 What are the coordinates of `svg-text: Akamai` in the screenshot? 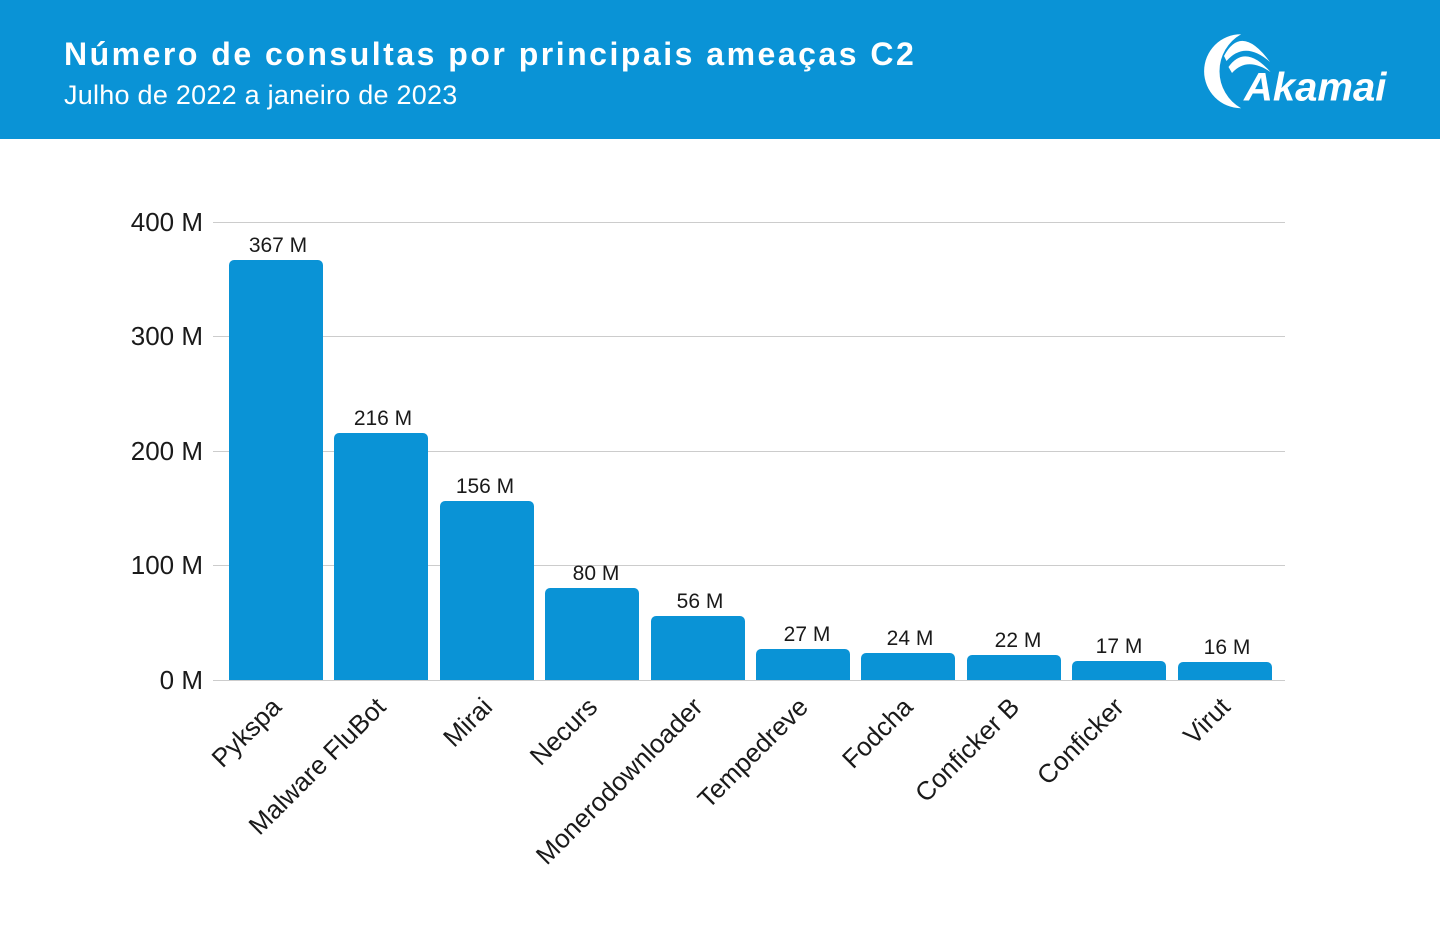 It's located at (1315, 88).